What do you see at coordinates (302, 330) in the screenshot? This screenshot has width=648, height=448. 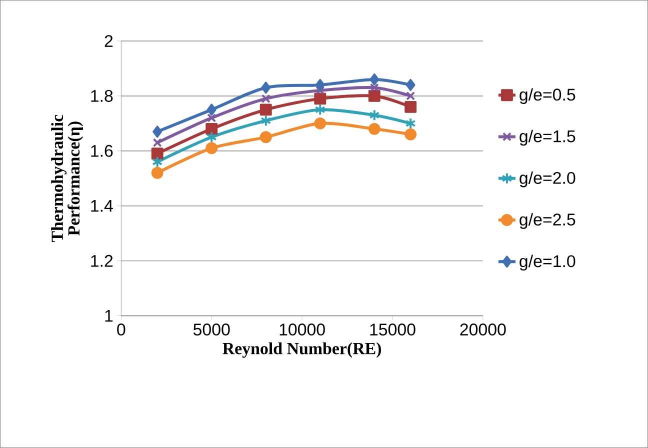 I see `x-tick-label: 10000` at bounding box center [302, 330].